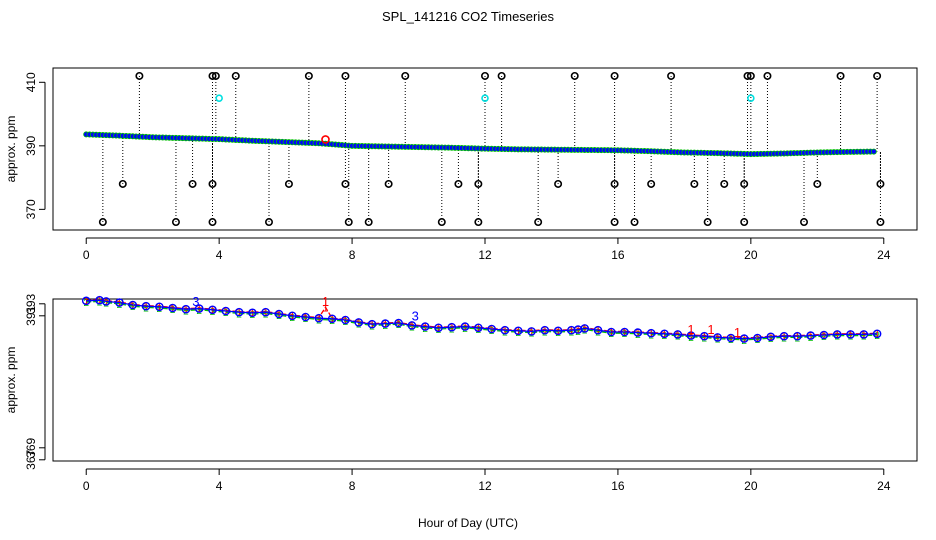 The width and height of the screenshot is (936, 540). I want to click on panel-top-x-tick-label: 0, so click(86, 255).